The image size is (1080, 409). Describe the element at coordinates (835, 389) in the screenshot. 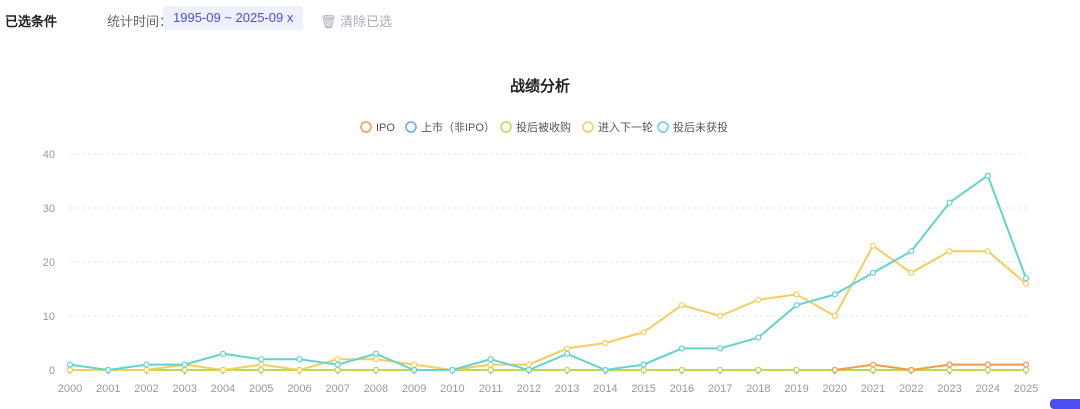

I see `x-tick-label: 2020` at that location.